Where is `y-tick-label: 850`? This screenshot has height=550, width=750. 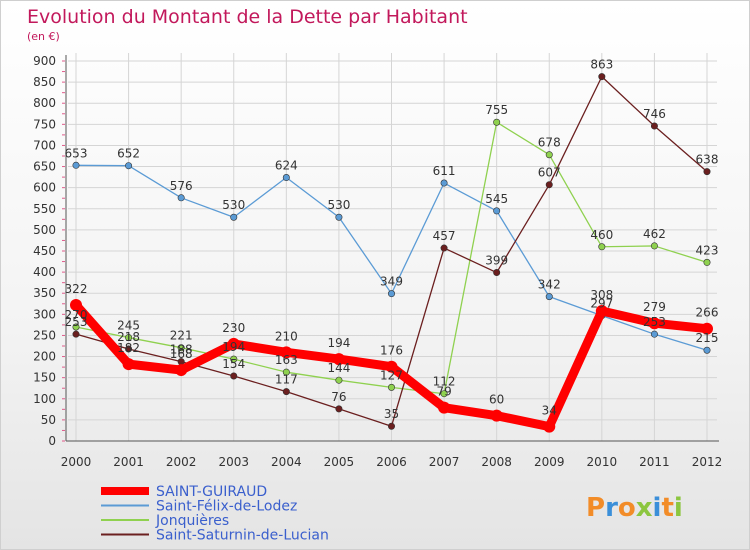 y-tick-label: 850 is located at coordinates (44, 82).